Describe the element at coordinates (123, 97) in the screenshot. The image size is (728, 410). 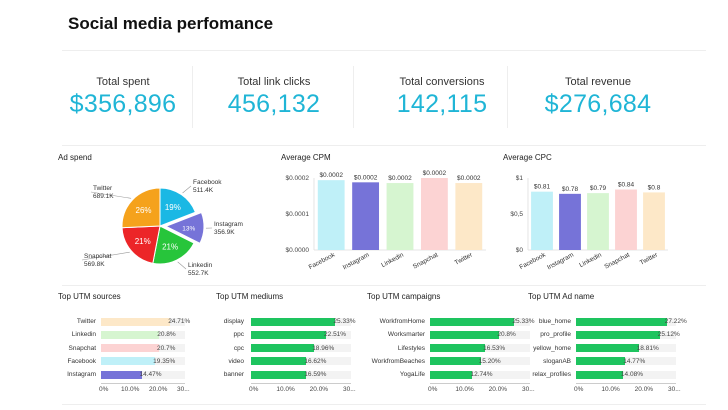
I see `kpi-total-spent: Total spent $356,896` at that location.